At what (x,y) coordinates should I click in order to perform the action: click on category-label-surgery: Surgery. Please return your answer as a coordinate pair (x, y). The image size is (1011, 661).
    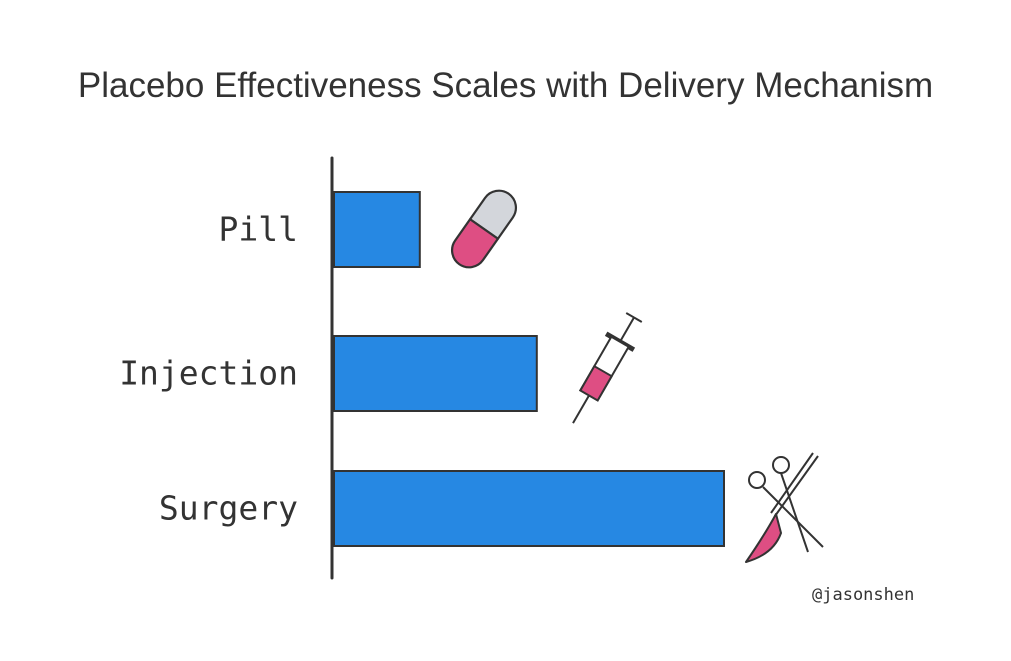
    Looking at the image, I should click on (228, 508).